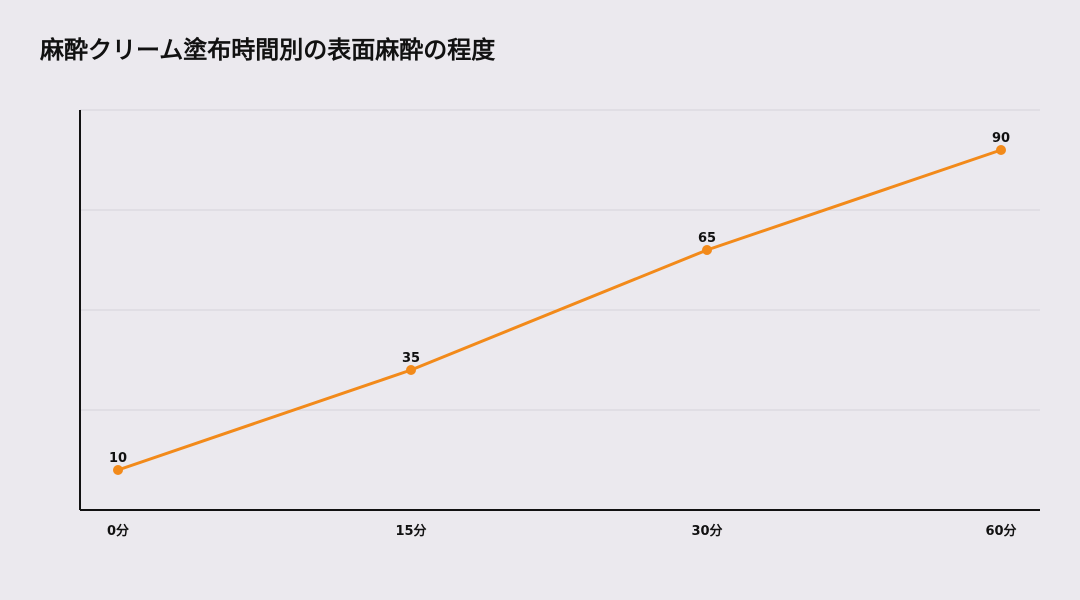 The image size is (1080, 600). I want to click on x-tick-label: 0分, so click(118, 531).